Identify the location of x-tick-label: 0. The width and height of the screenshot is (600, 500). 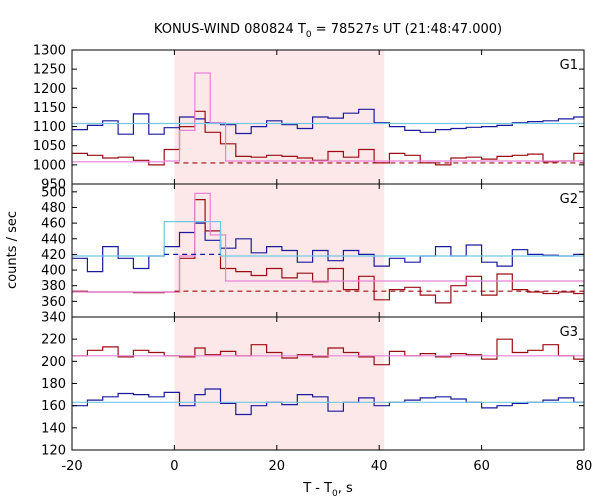
(174, 466).